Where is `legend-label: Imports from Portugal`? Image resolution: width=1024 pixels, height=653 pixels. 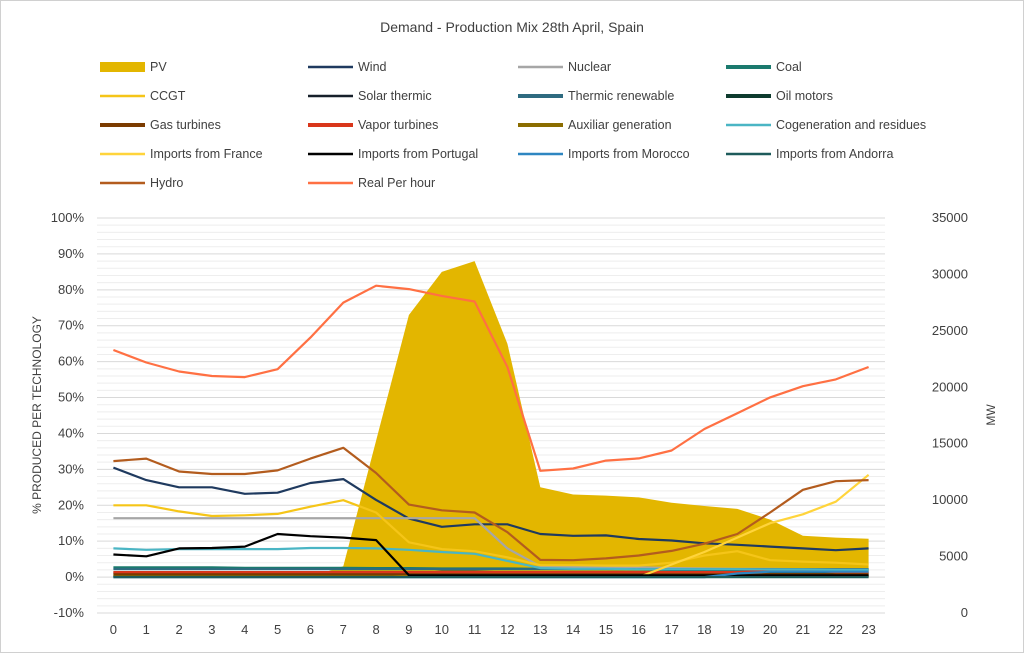 legend-label: Imports from Portugal is located at coordinates (418, 154).